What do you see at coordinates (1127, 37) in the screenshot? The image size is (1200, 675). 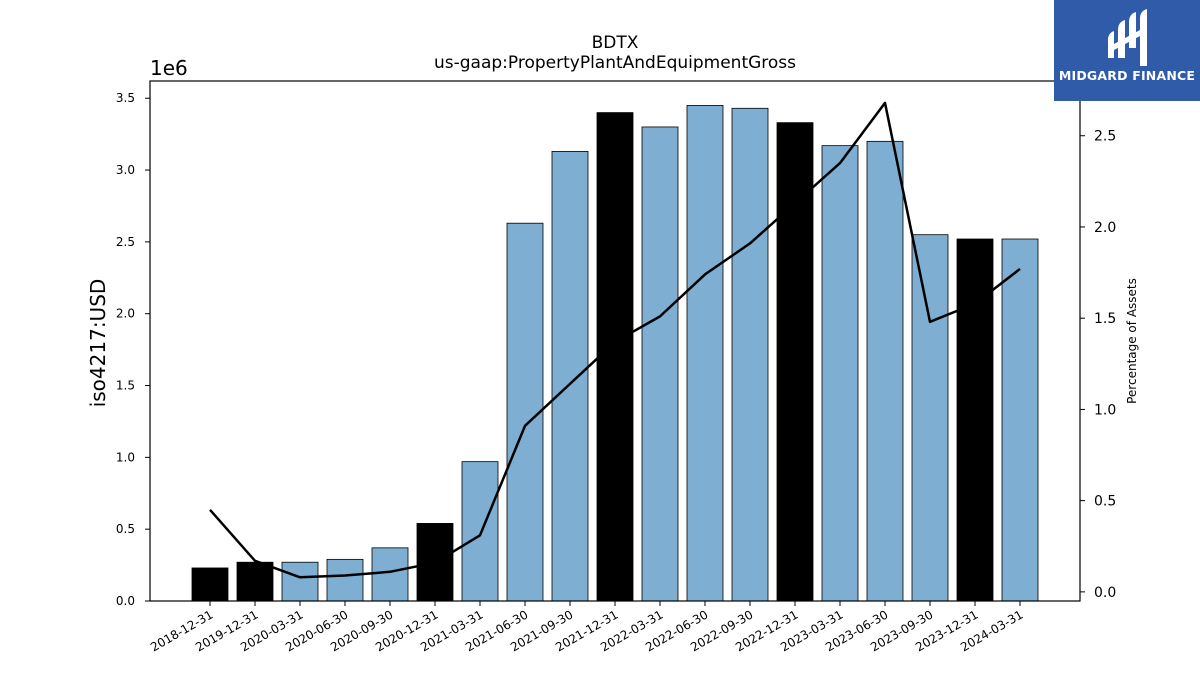 I see `midgard-logo-icon` at bounding box center [1127, 37].